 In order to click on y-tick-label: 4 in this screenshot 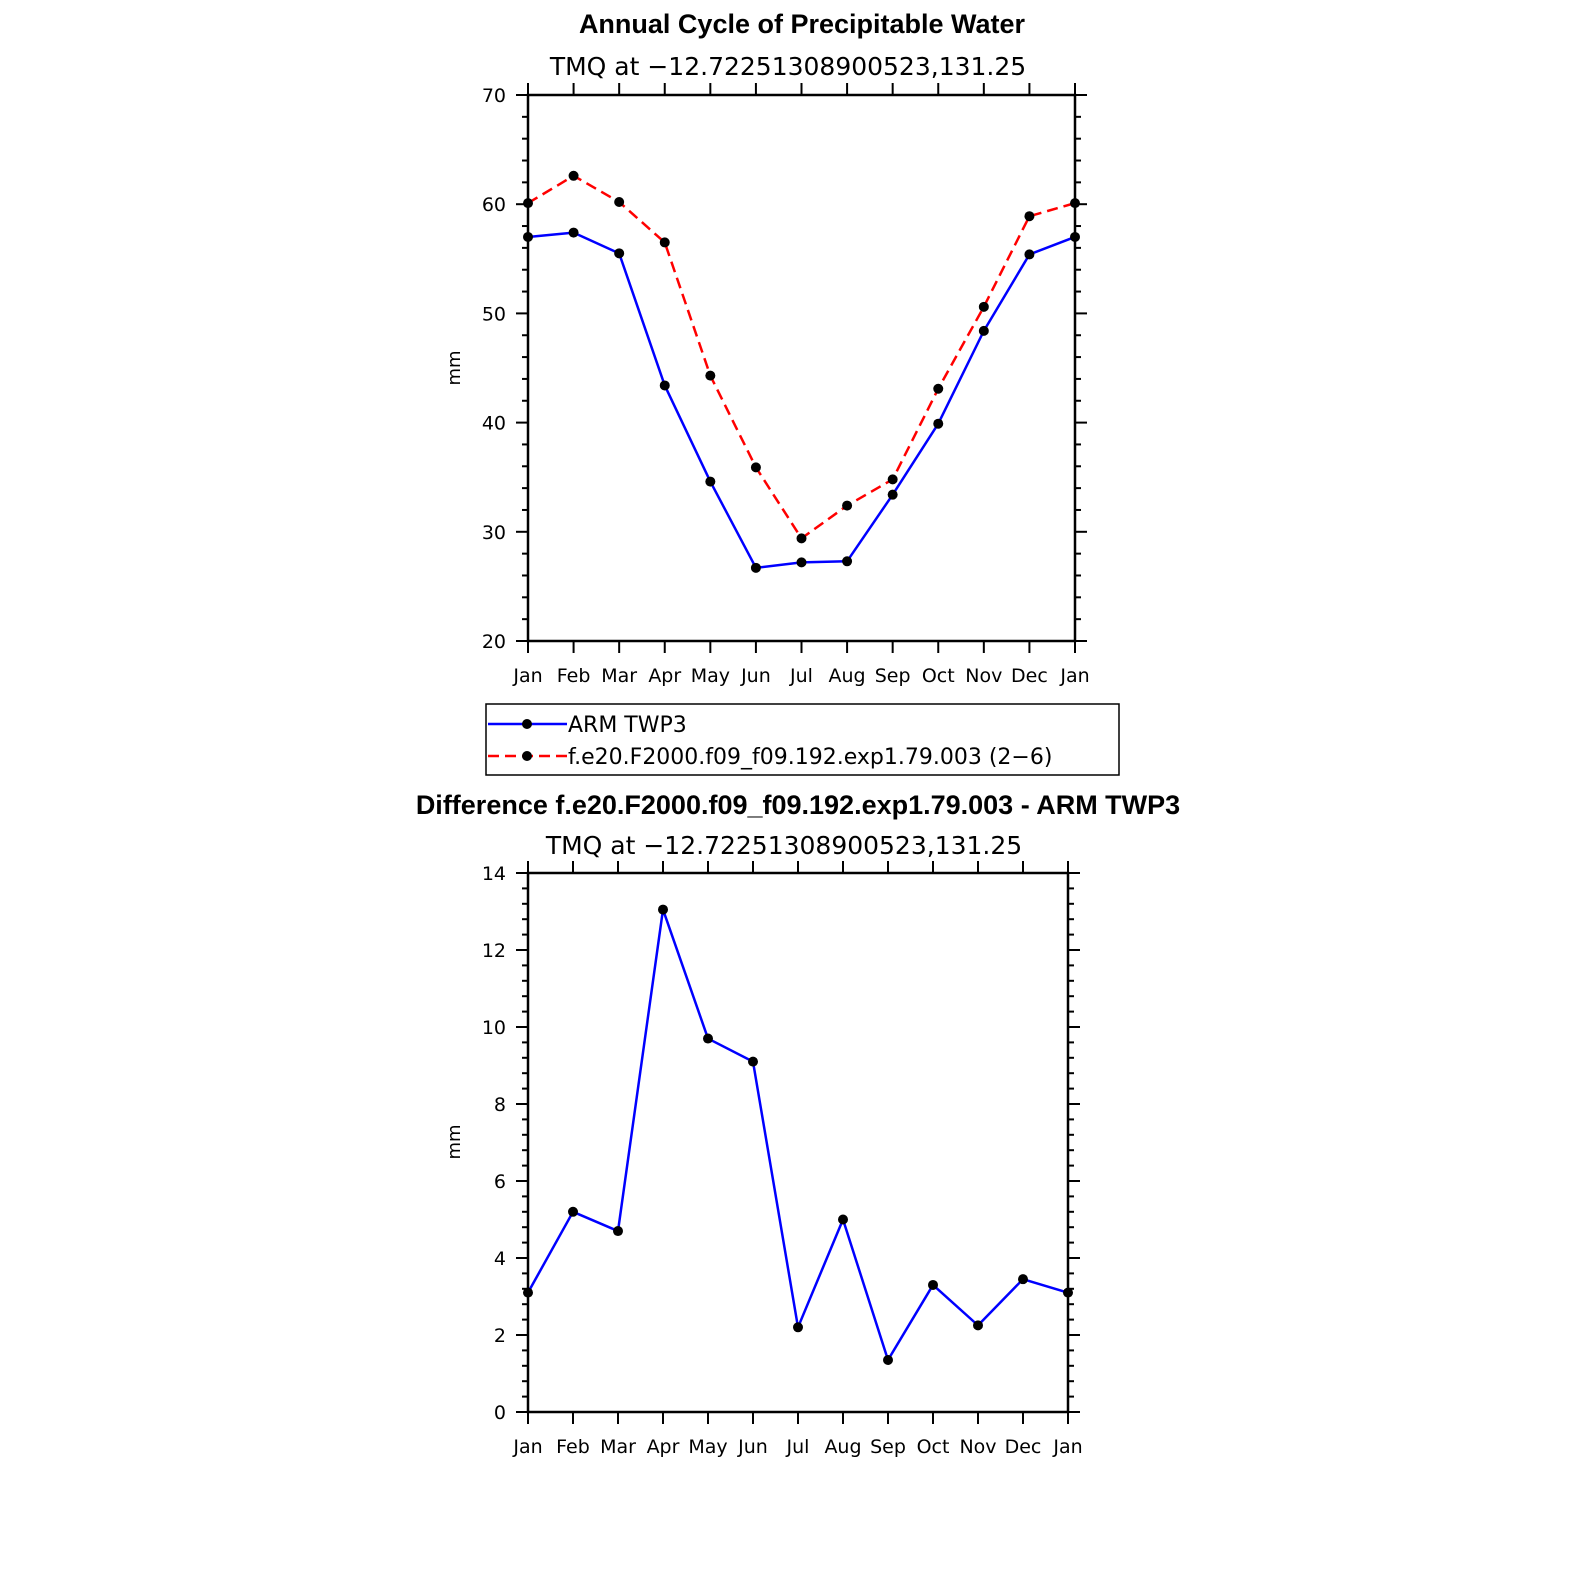, I will do `click(500, 1259)`.